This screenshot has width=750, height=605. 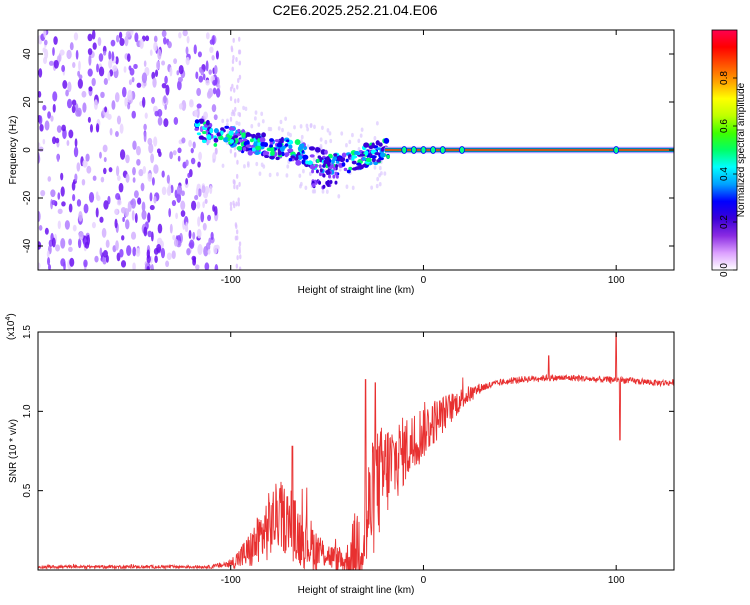 I want to click on colorbar-tick-label: 0.2, so click(x=724, y=222).